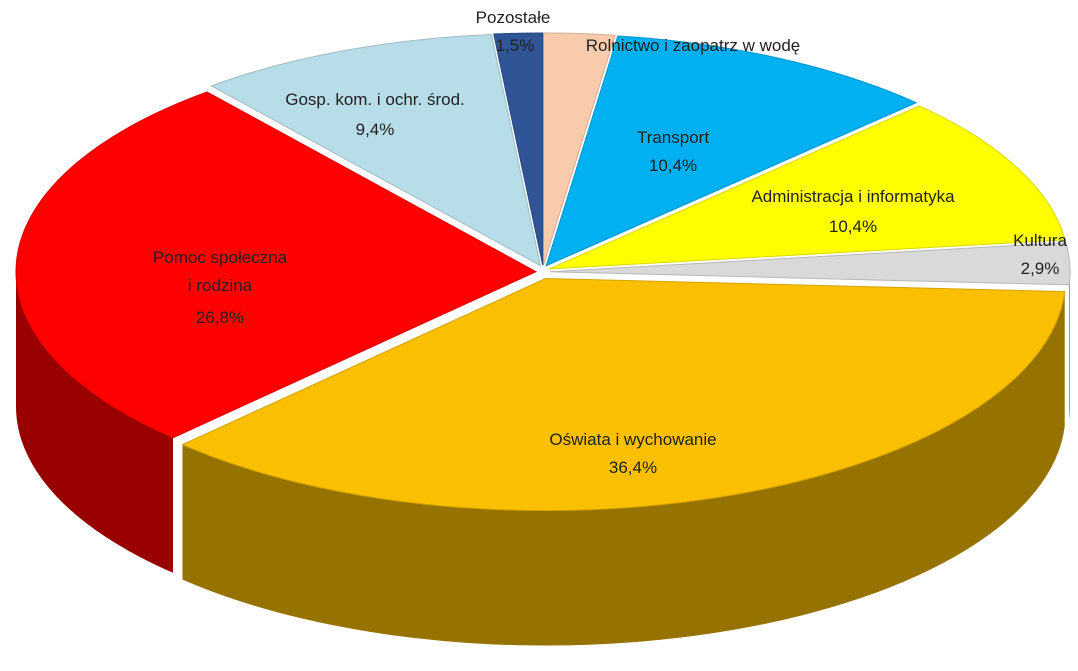 Image resolution: width=1078 pixels, height=671 pixels. I want to click on slice-label: Transport, so click(673, 137).